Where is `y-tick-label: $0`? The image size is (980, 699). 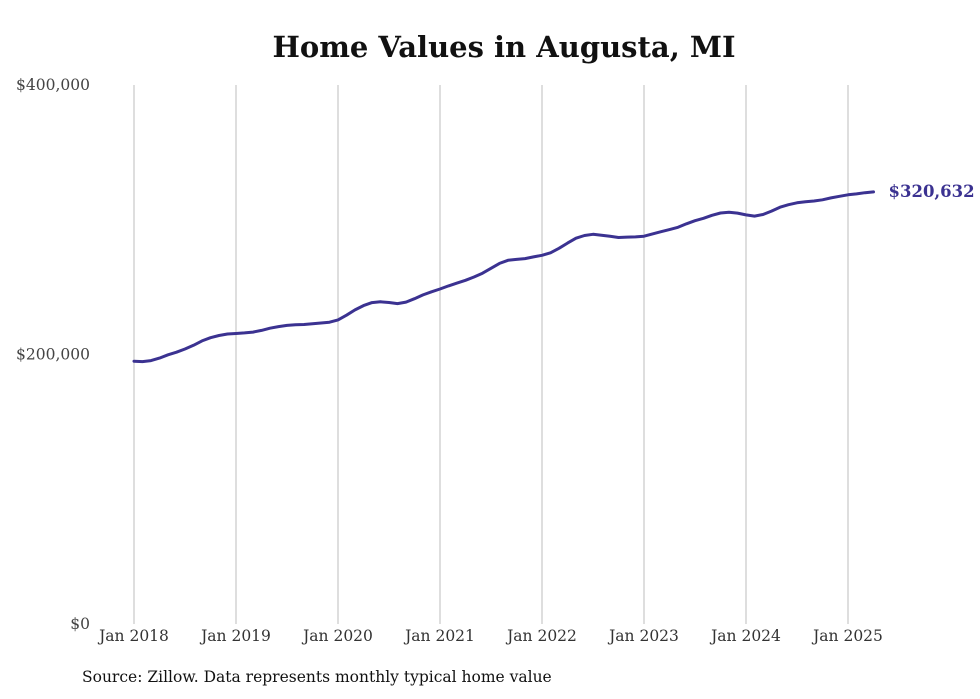
y-tick-label: $0 is located at coordinates (80, 624).